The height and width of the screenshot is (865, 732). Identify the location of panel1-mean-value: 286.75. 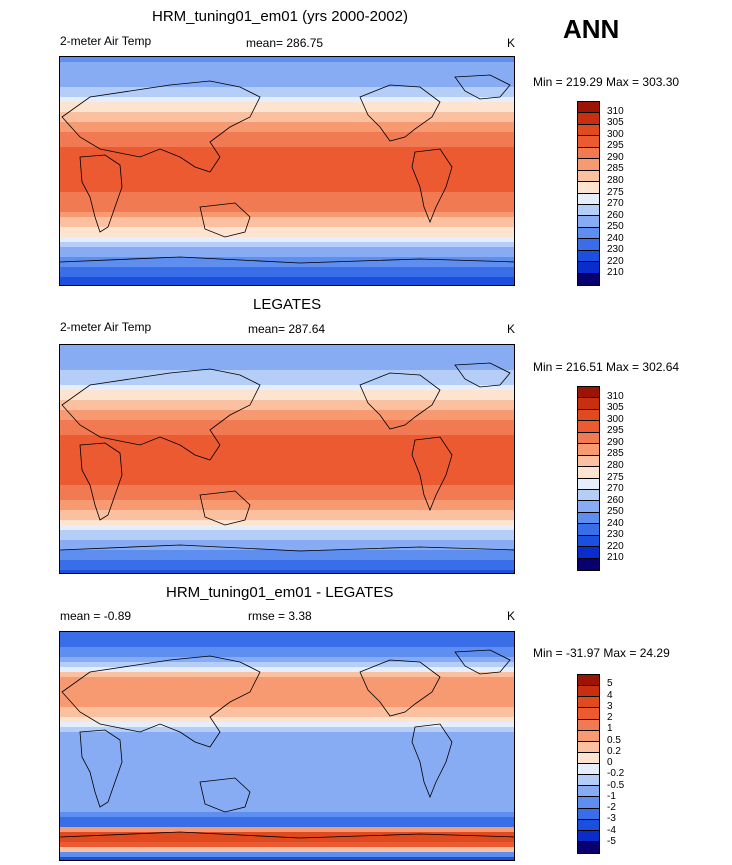
(305, 43).